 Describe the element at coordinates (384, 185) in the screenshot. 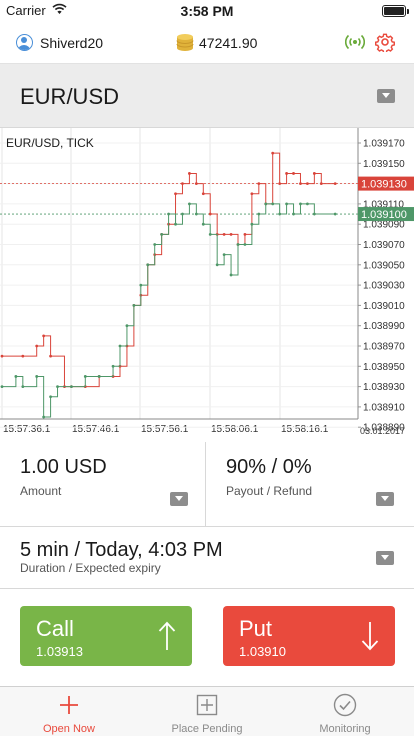

I see `price-marker-label: 1.039130` at that location.